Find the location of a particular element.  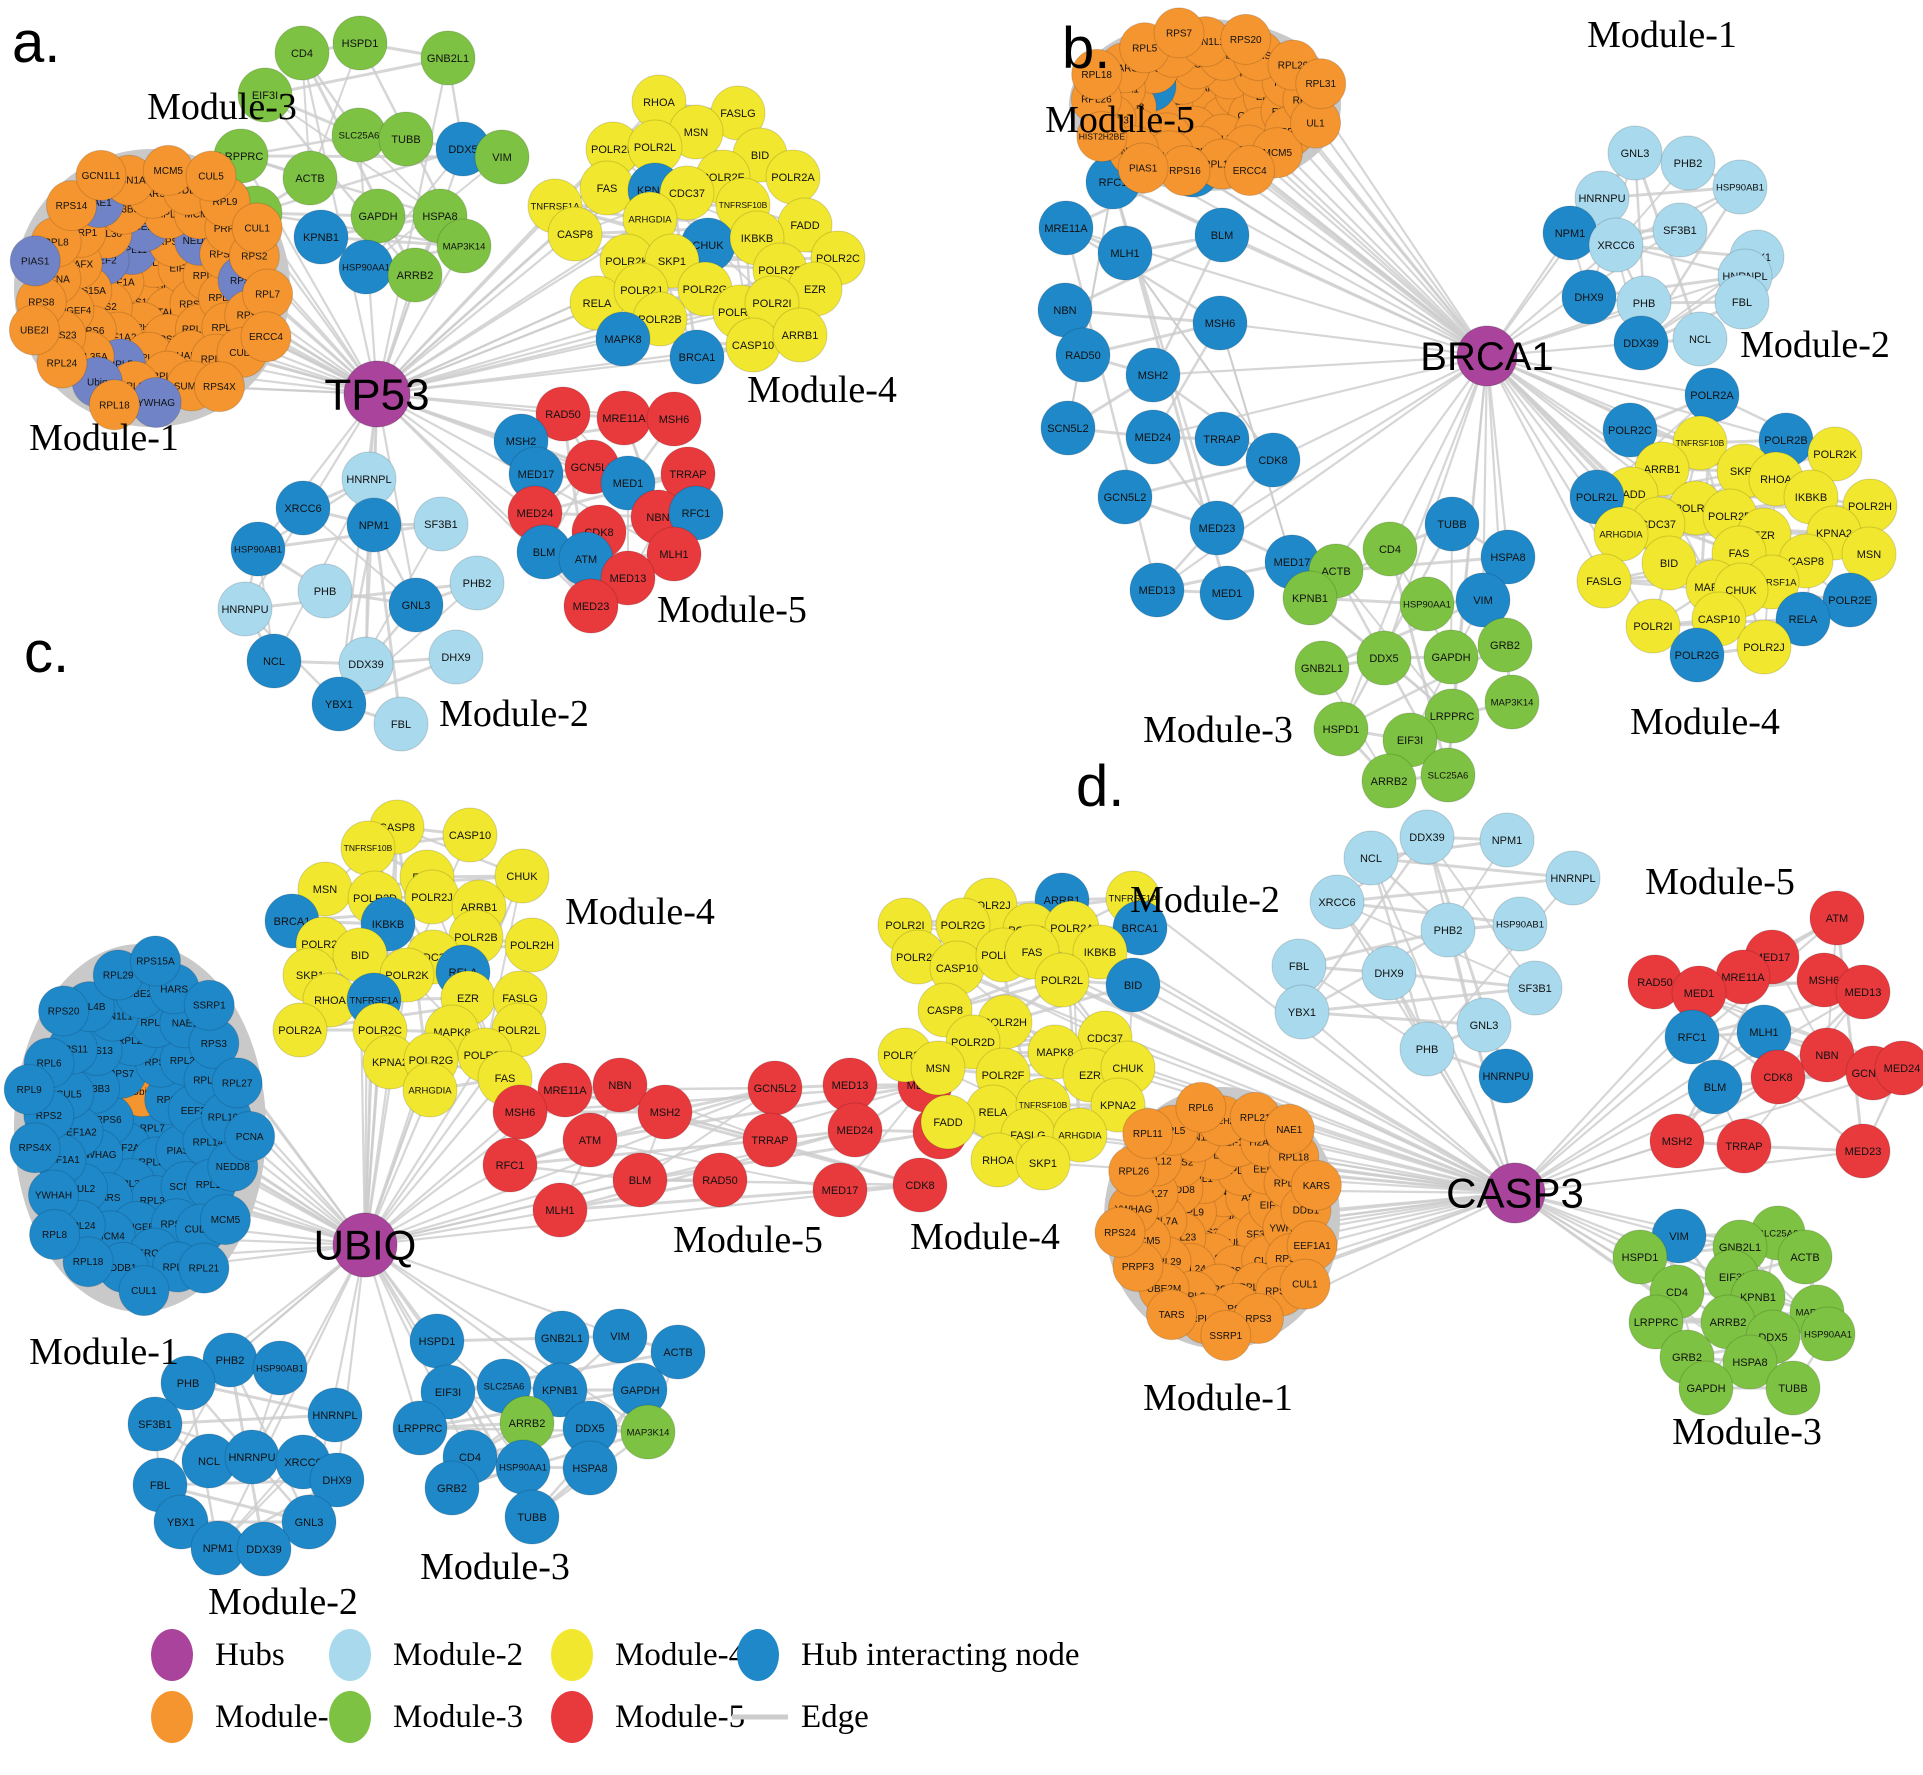

node-MSH6: MSH6 is located at coordinates (674, 419).